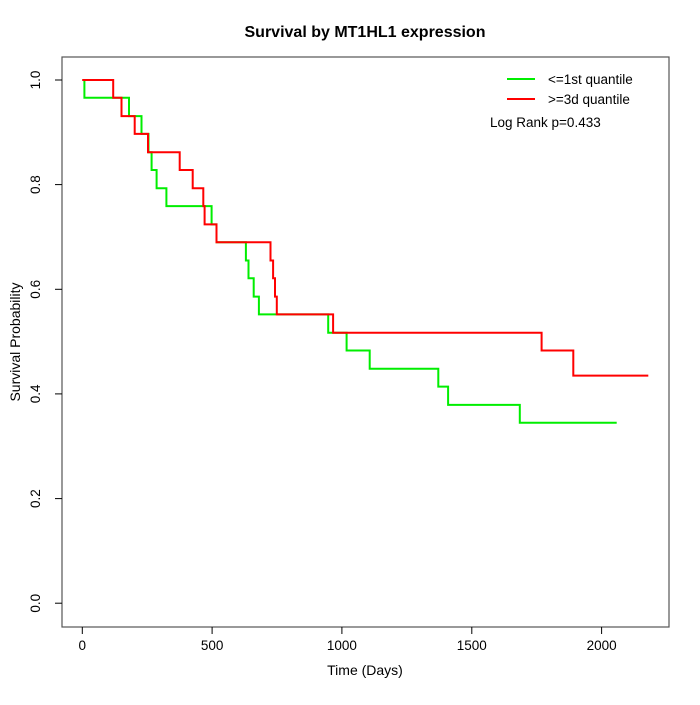 This screenshot has height=705, width=700. I want to click on y-tick-label: 0.6, so click(35, 289).